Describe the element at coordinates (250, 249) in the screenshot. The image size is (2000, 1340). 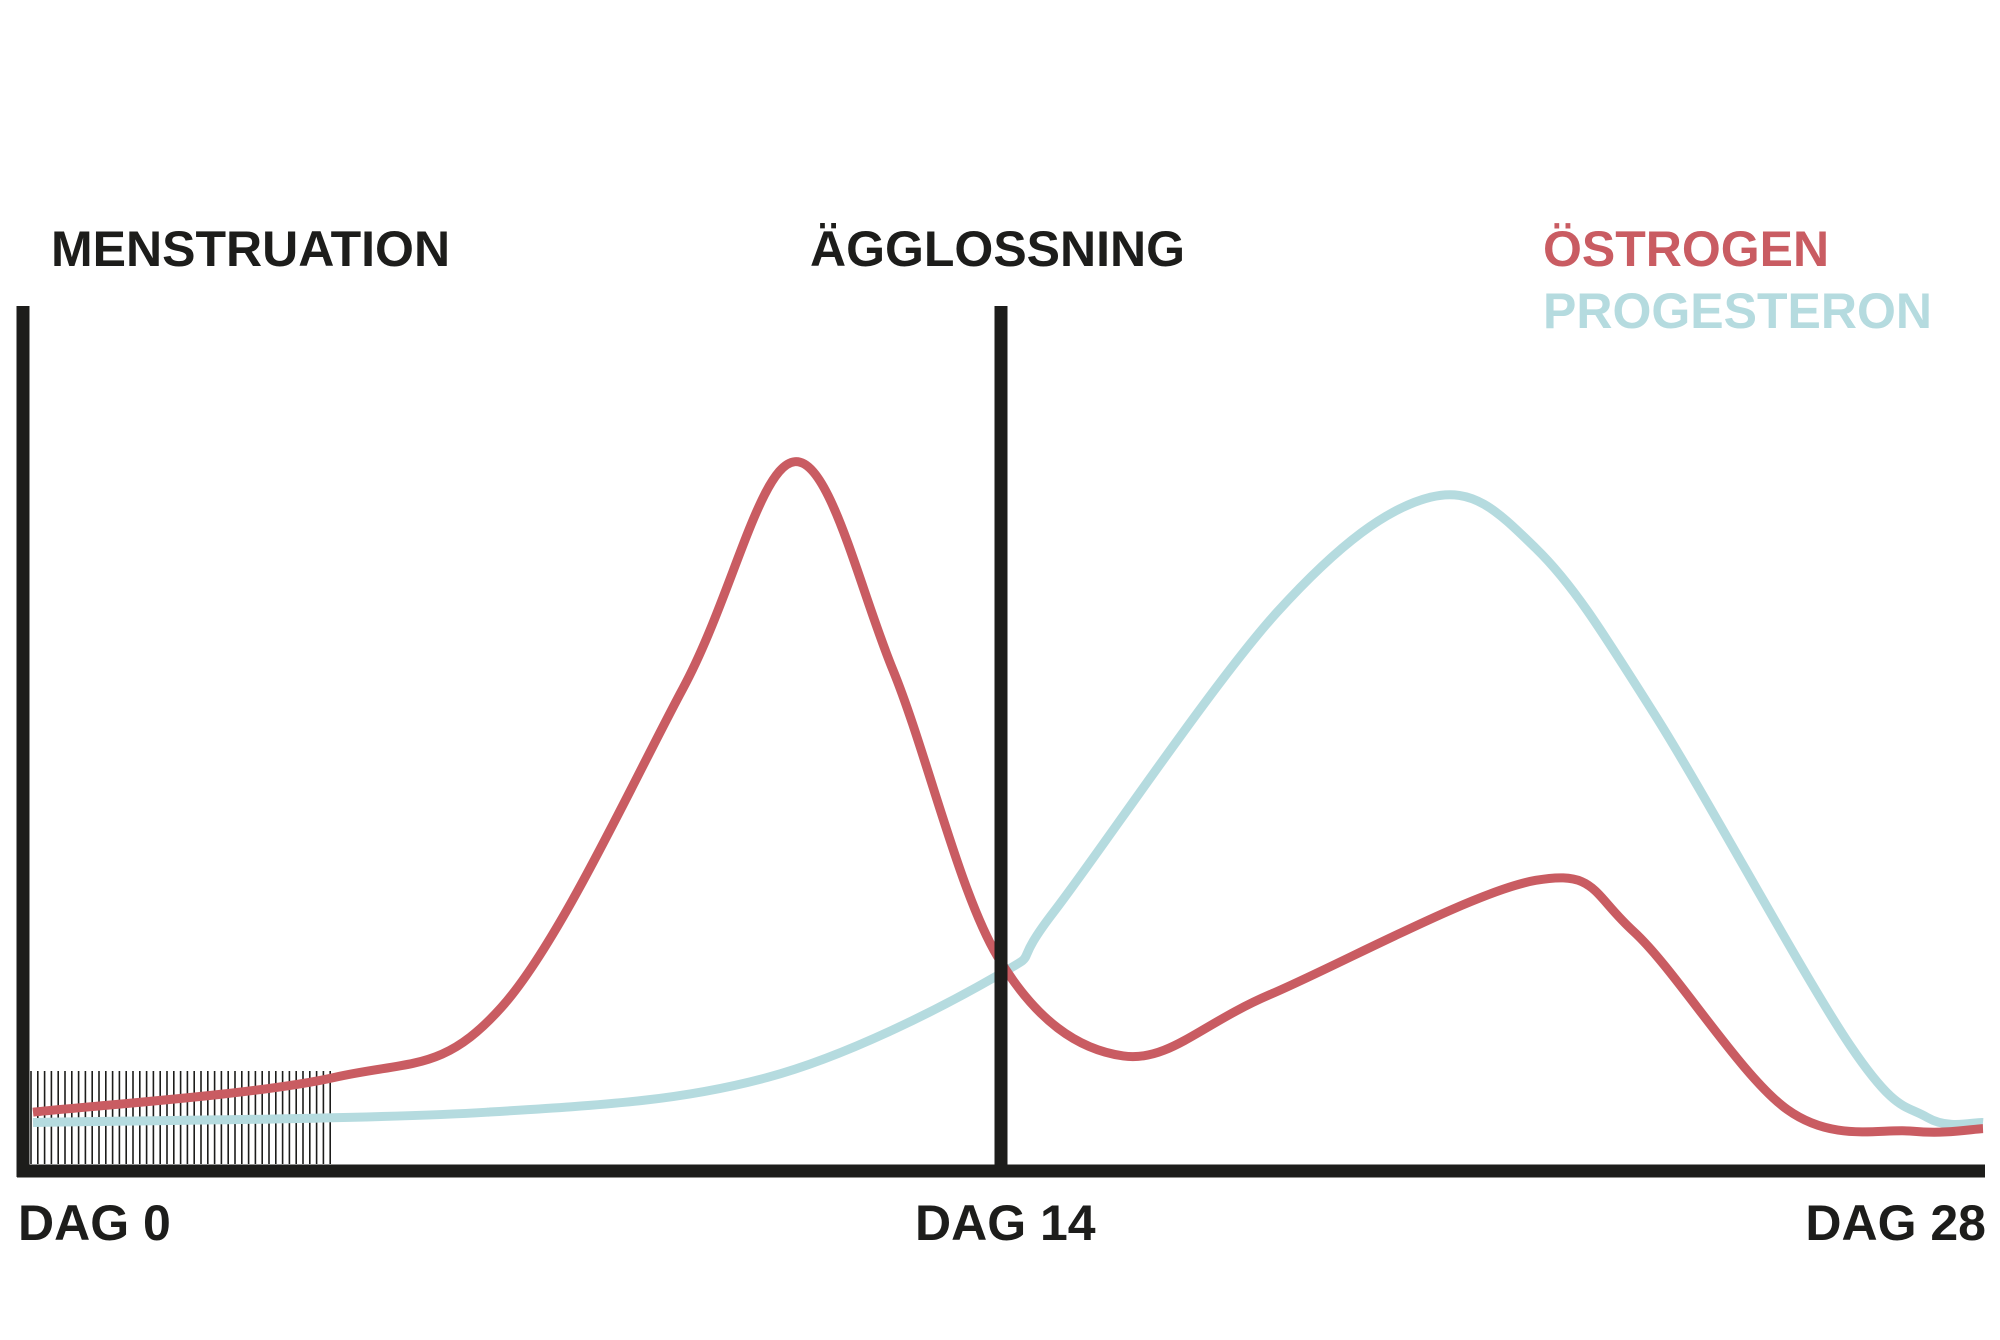
I see `menstruation-label: MENSTRUATION` at that location.